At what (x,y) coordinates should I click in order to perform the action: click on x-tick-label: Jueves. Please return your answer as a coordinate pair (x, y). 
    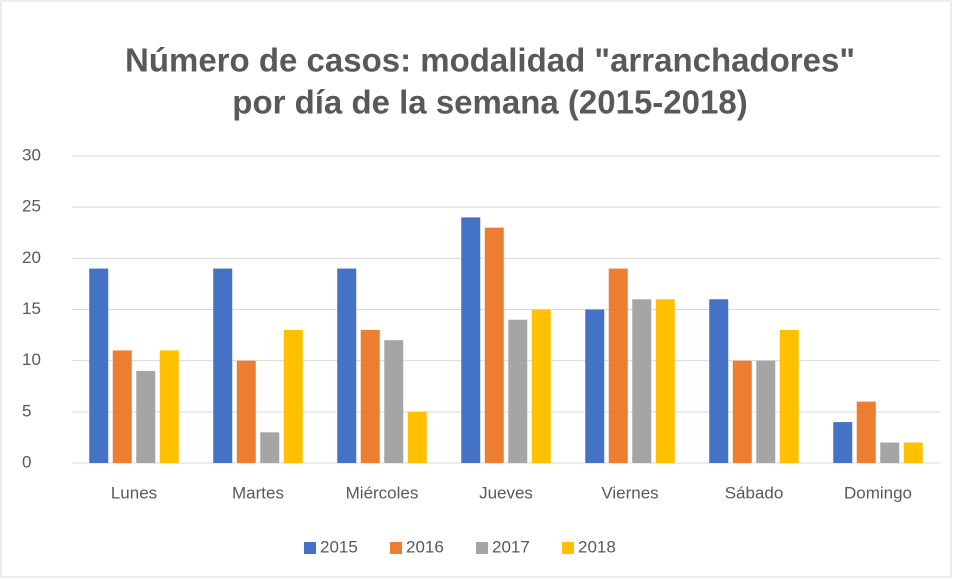
    Looking at the image, I should click on (506, 492).